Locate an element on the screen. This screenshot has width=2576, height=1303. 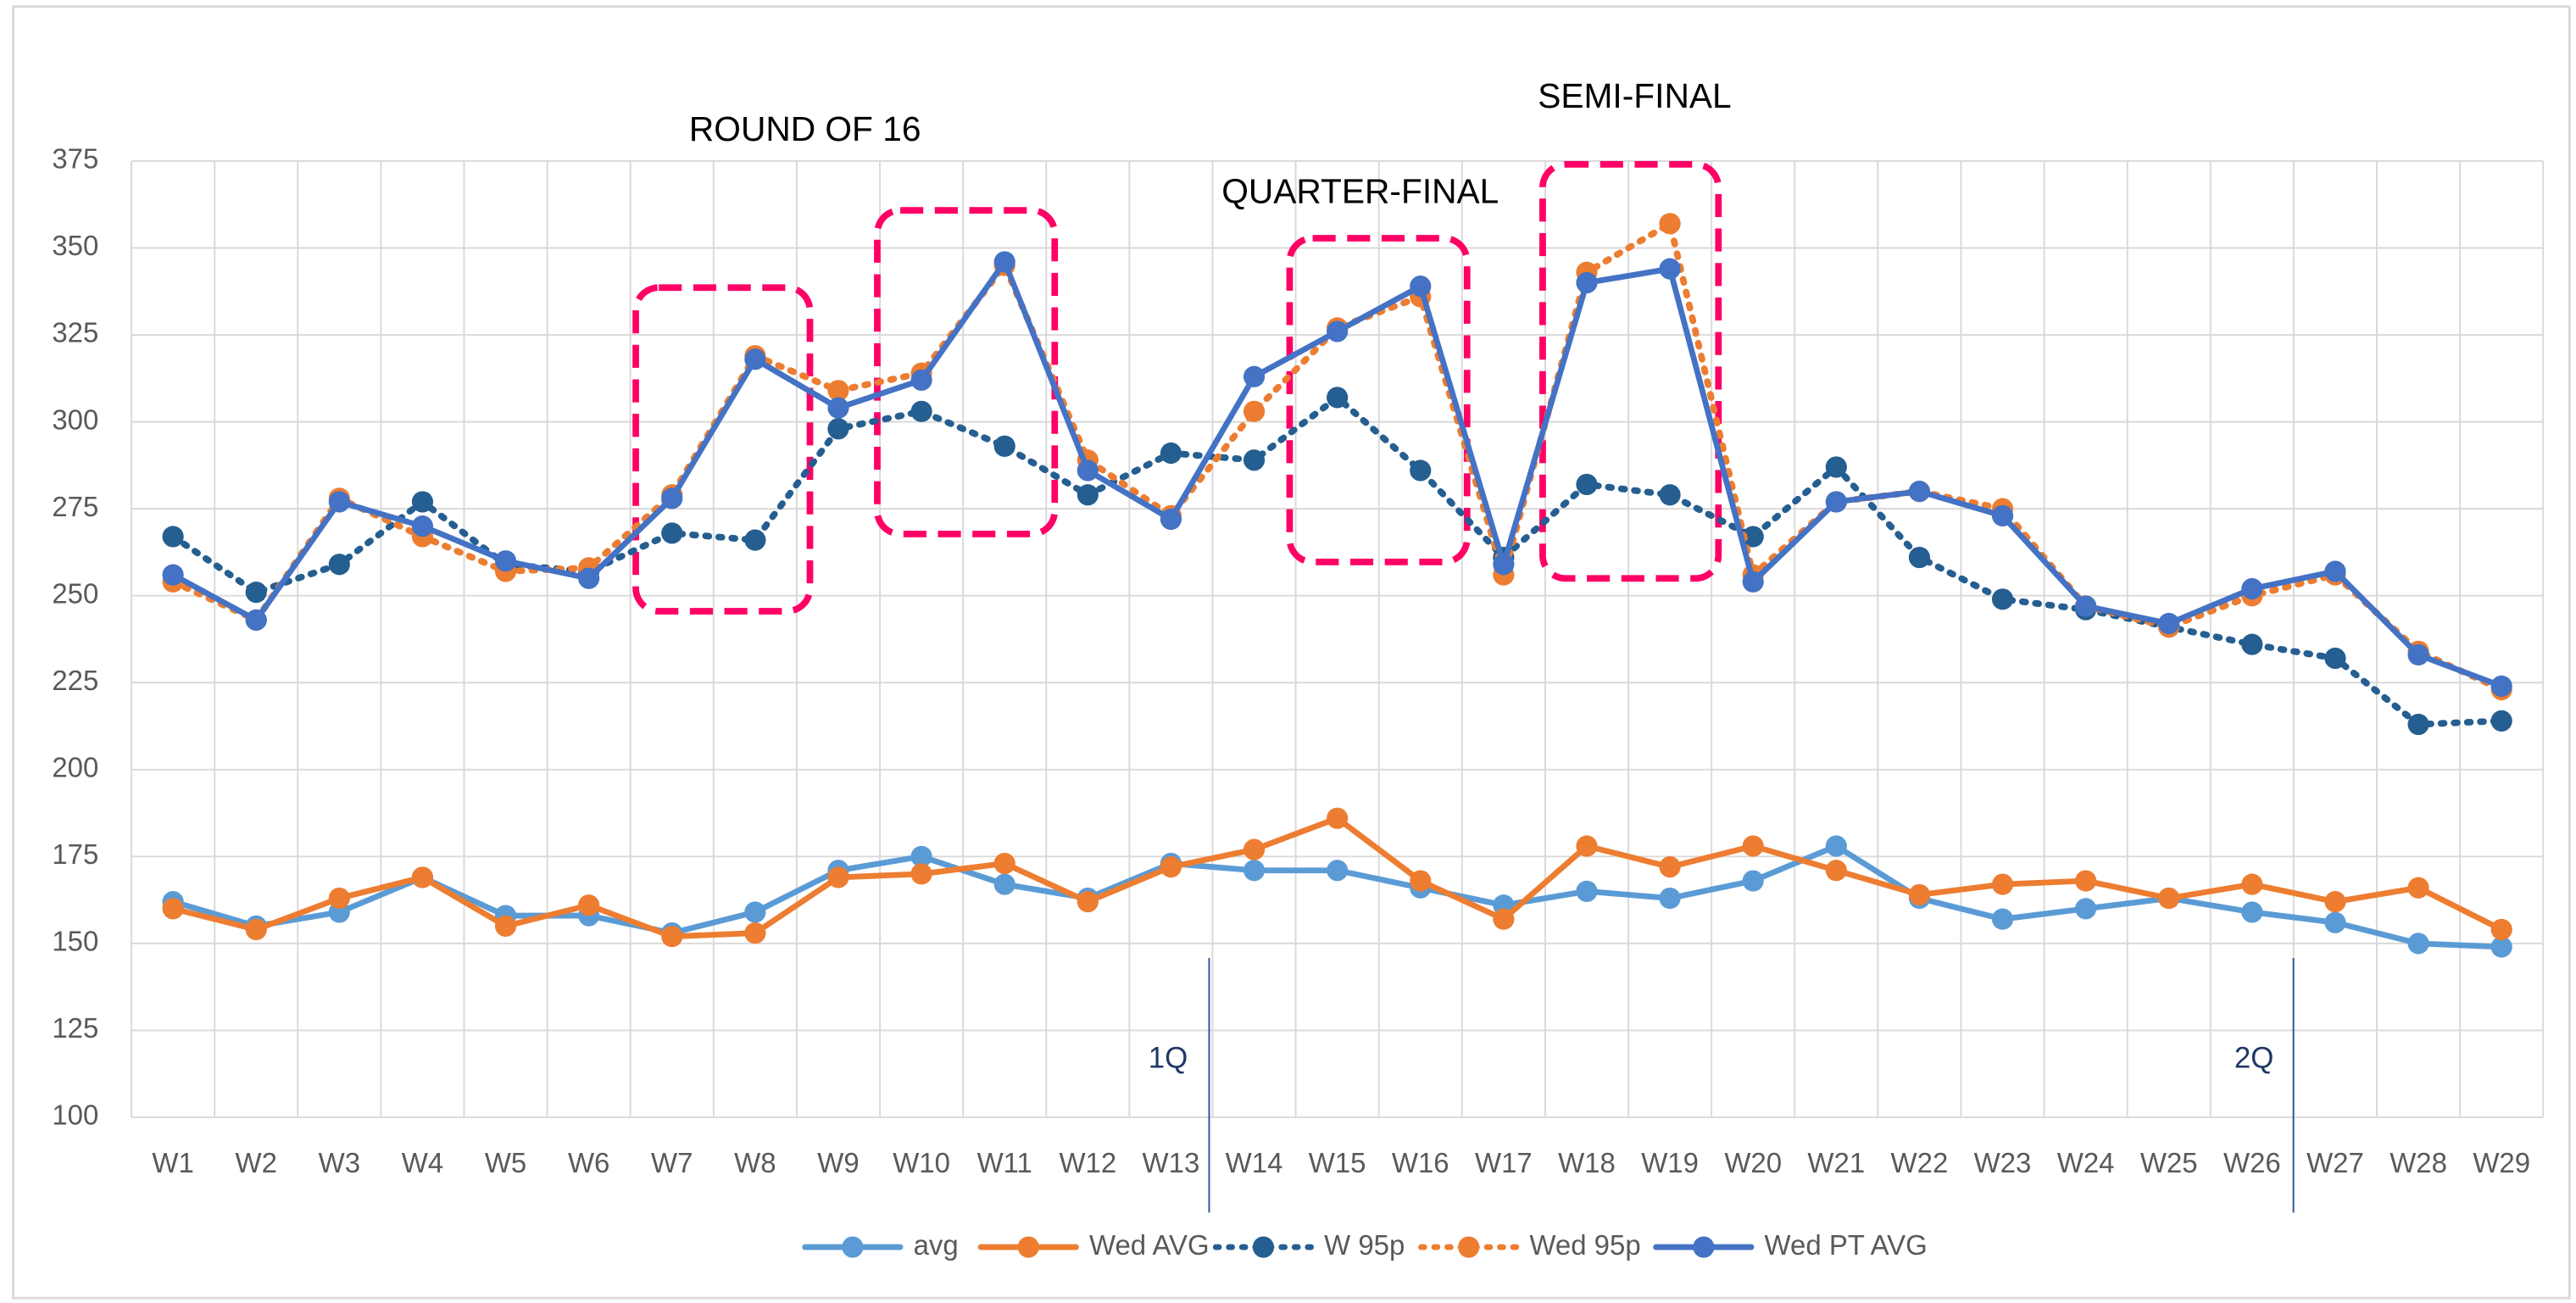
x-tick-label: W10 is located at coordinates (921, 1162).